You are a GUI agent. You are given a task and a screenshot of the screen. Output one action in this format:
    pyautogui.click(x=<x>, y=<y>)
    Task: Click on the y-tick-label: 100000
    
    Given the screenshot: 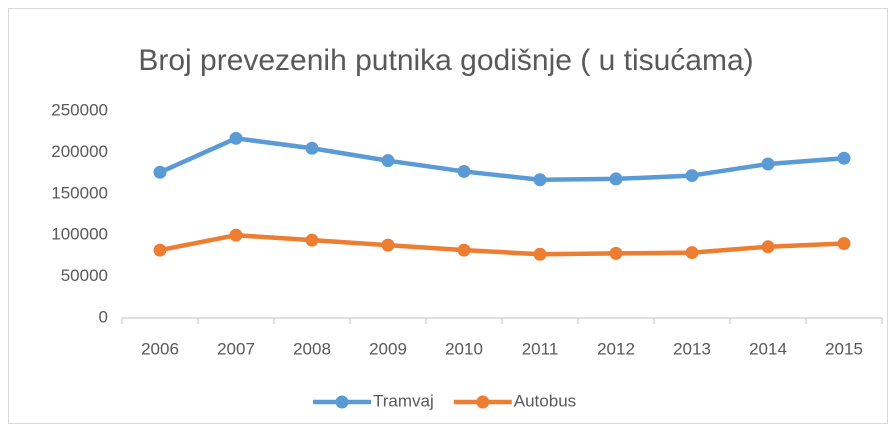 What is the action you would take?
    pyautogui.click(x=79, y=234)
    